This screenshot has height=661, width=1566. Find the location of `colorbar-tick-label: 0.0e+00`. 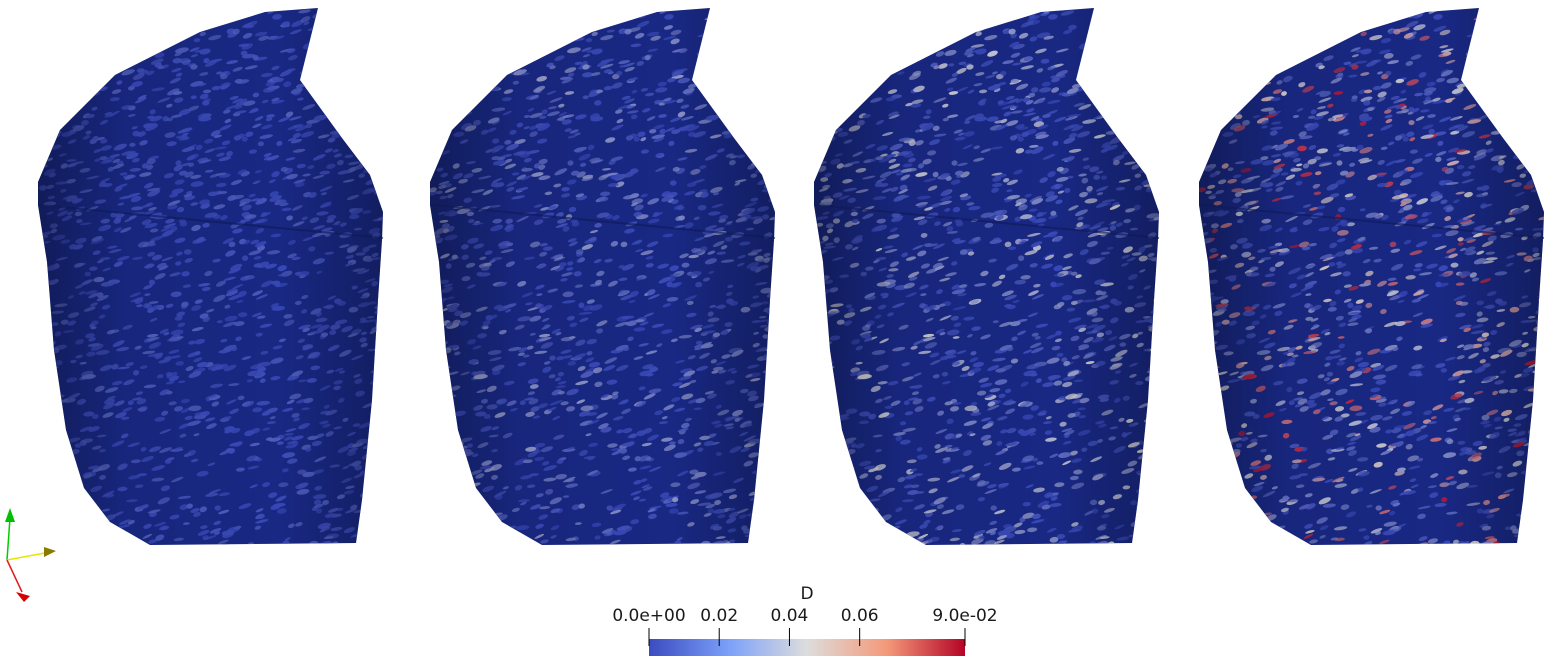

colorbar-tick-label: 0.0e+00 is located at coordinates (648, 616).